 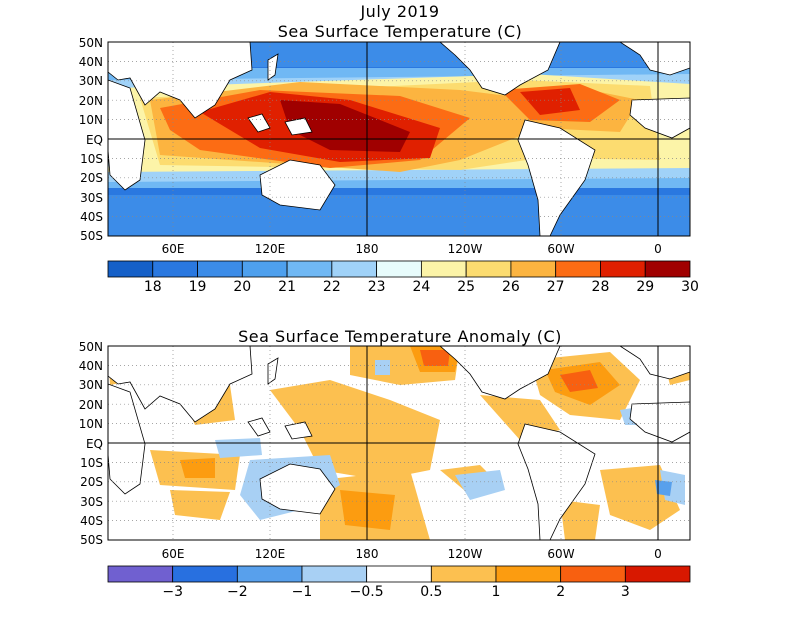 I want to click on sst-colorbar-label: 24, so click(x=421, y=287).